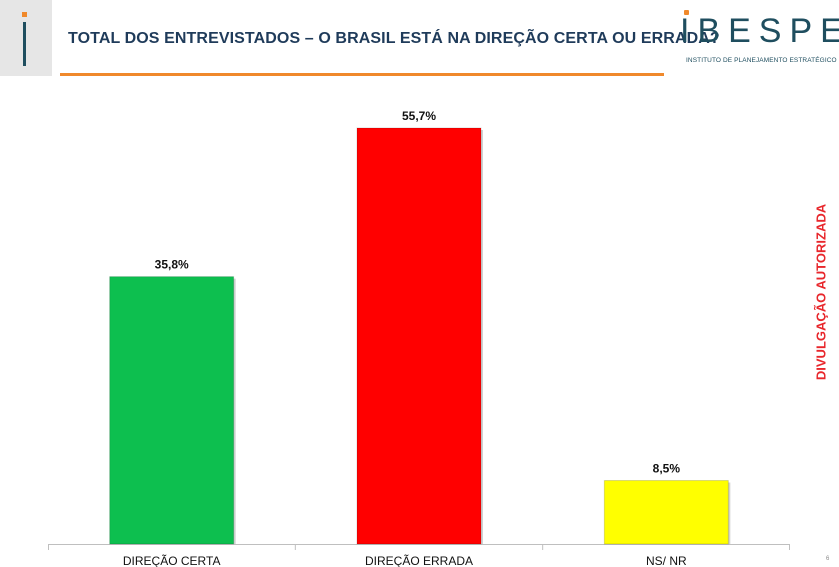 The image size is (839, 567). I want to click on logo-wordmark: IBESPE, so click(759, 31).